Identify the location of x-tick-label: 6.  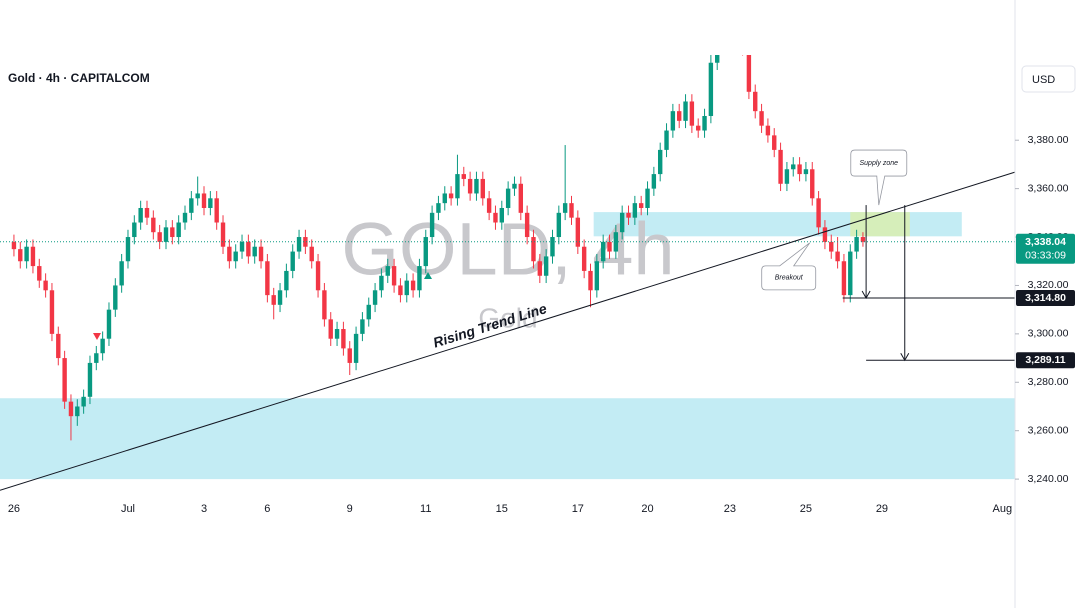
(267, 509).